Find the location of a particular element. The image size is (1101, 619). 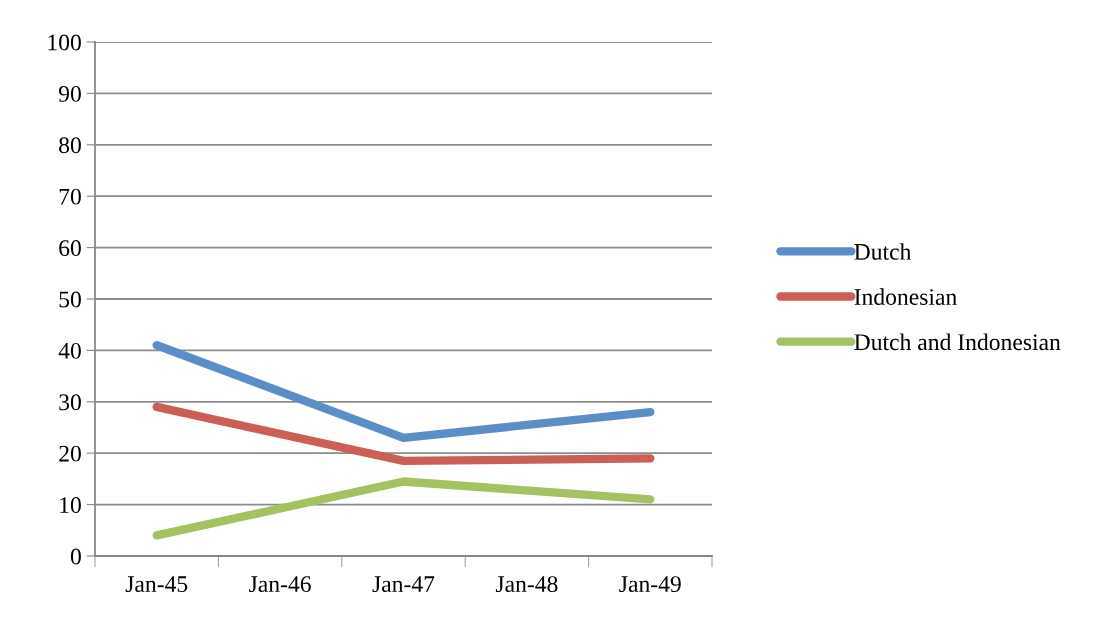

y-tick-label: 100 is located at coordinates (64, 42).